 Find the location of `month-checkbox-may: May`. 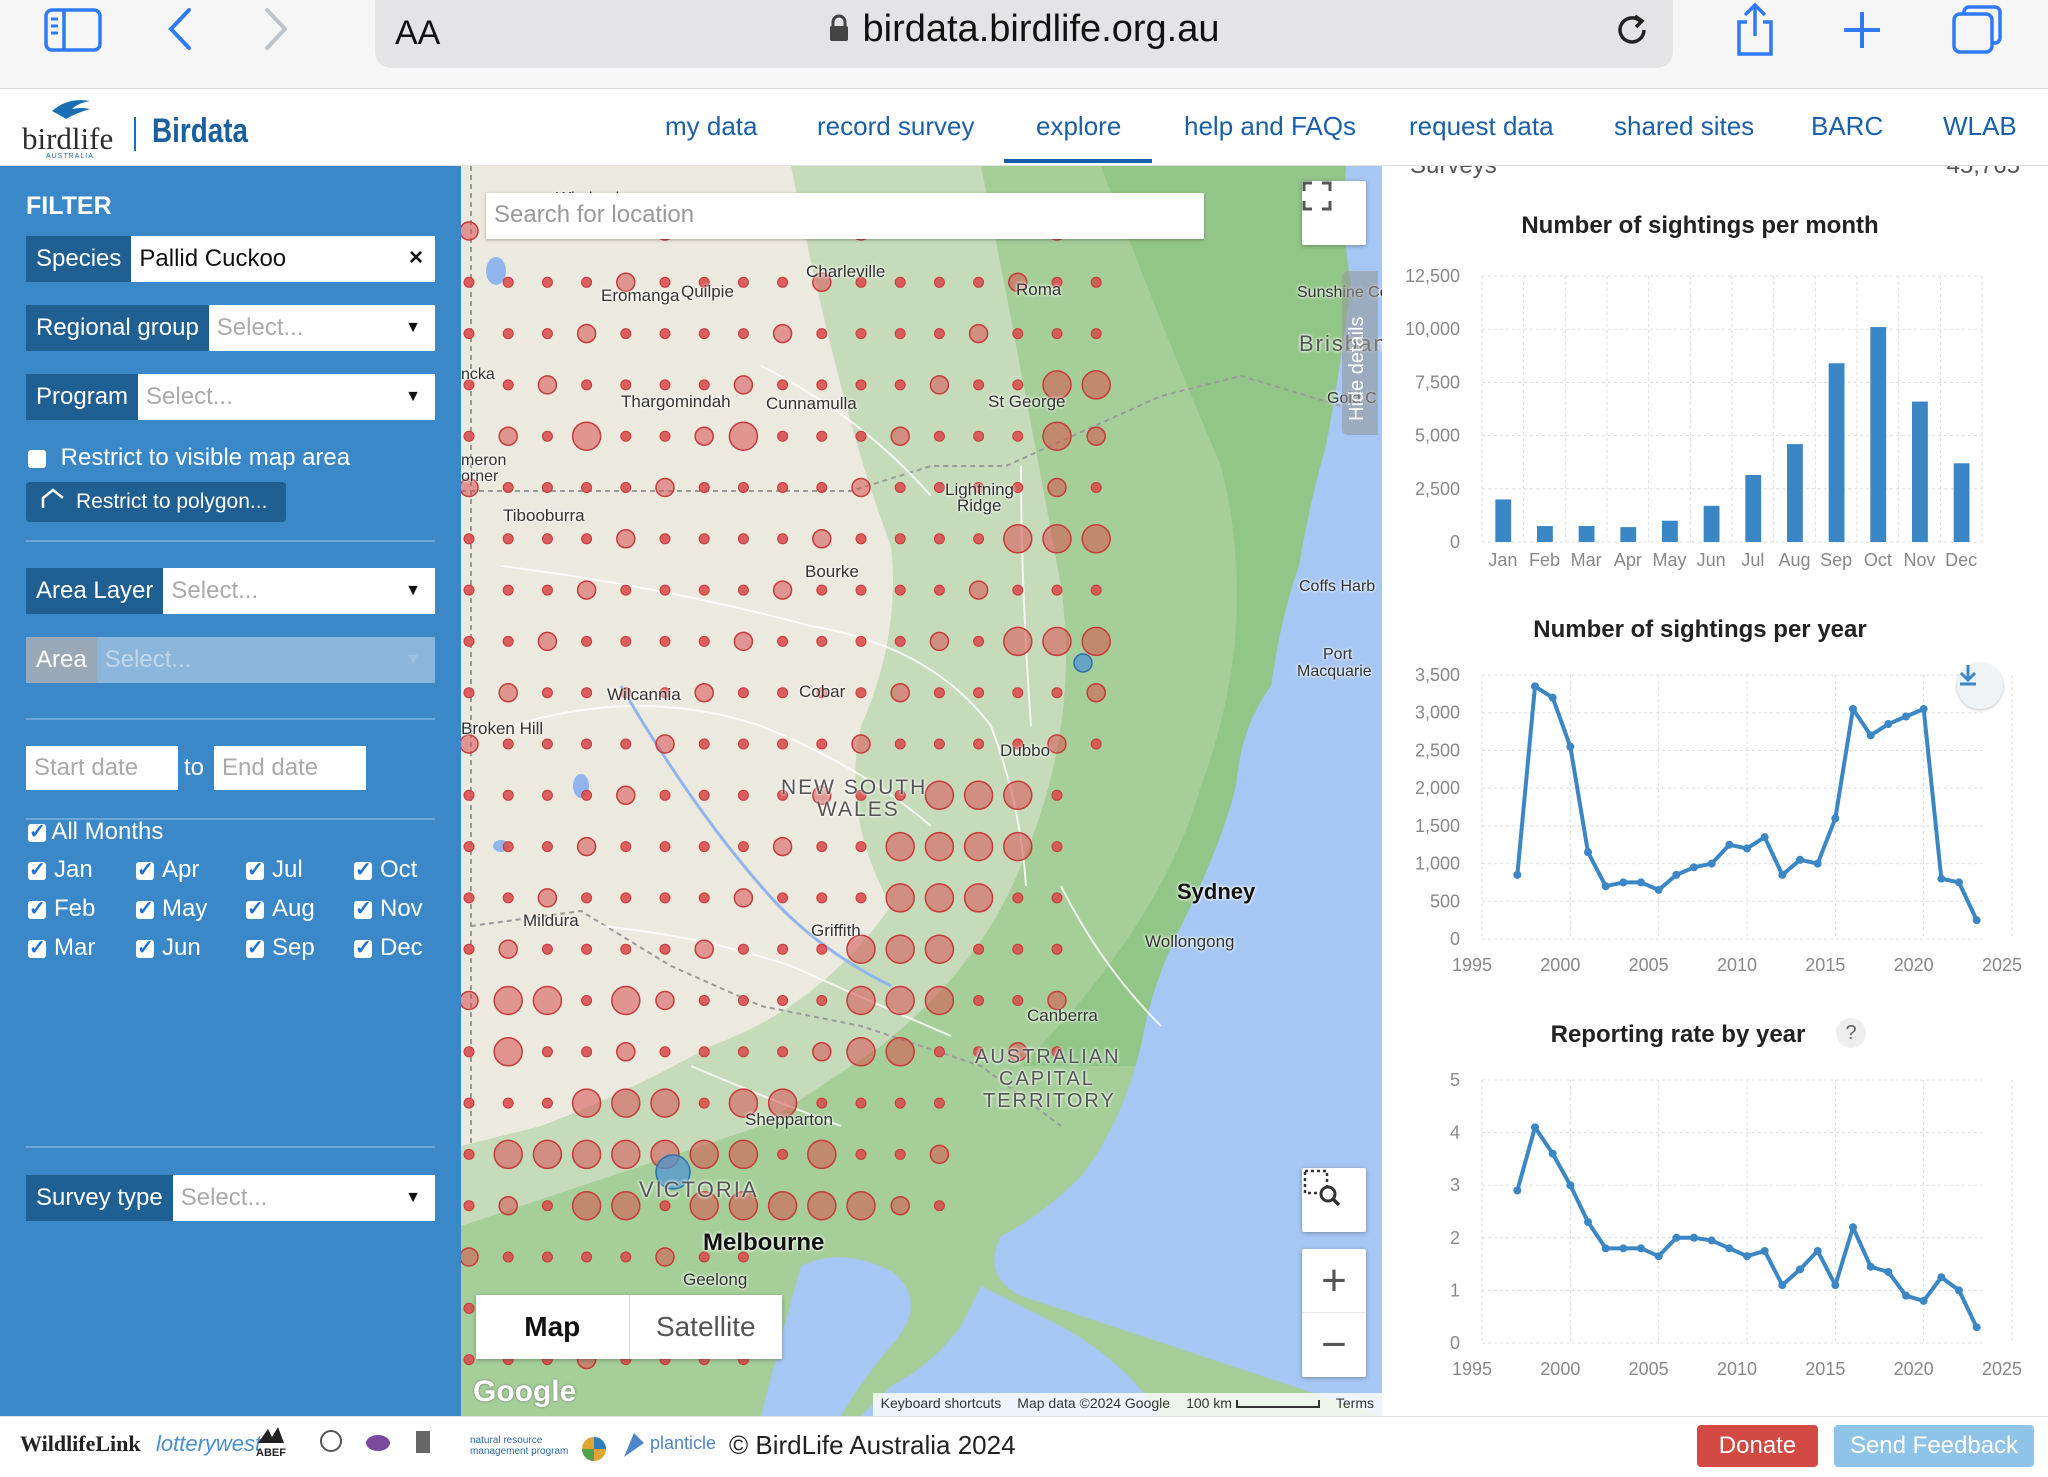

month-checkbox-may: May is located at coordinates (171, 909).